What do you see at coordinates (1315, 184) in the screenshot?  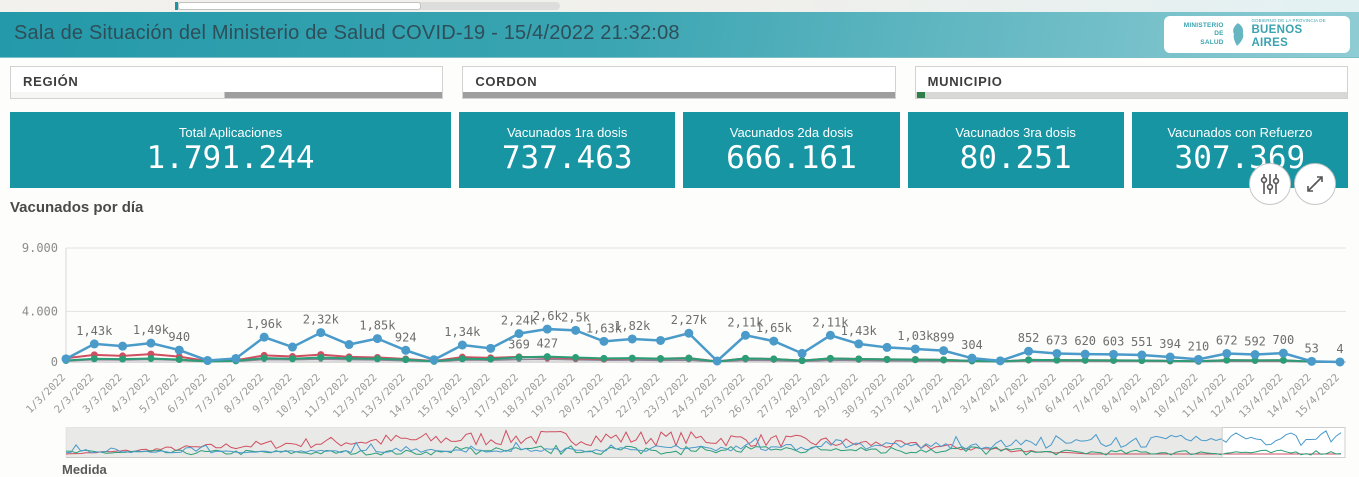 I see `fullscreen-button` at bounding box center [1315, 184].